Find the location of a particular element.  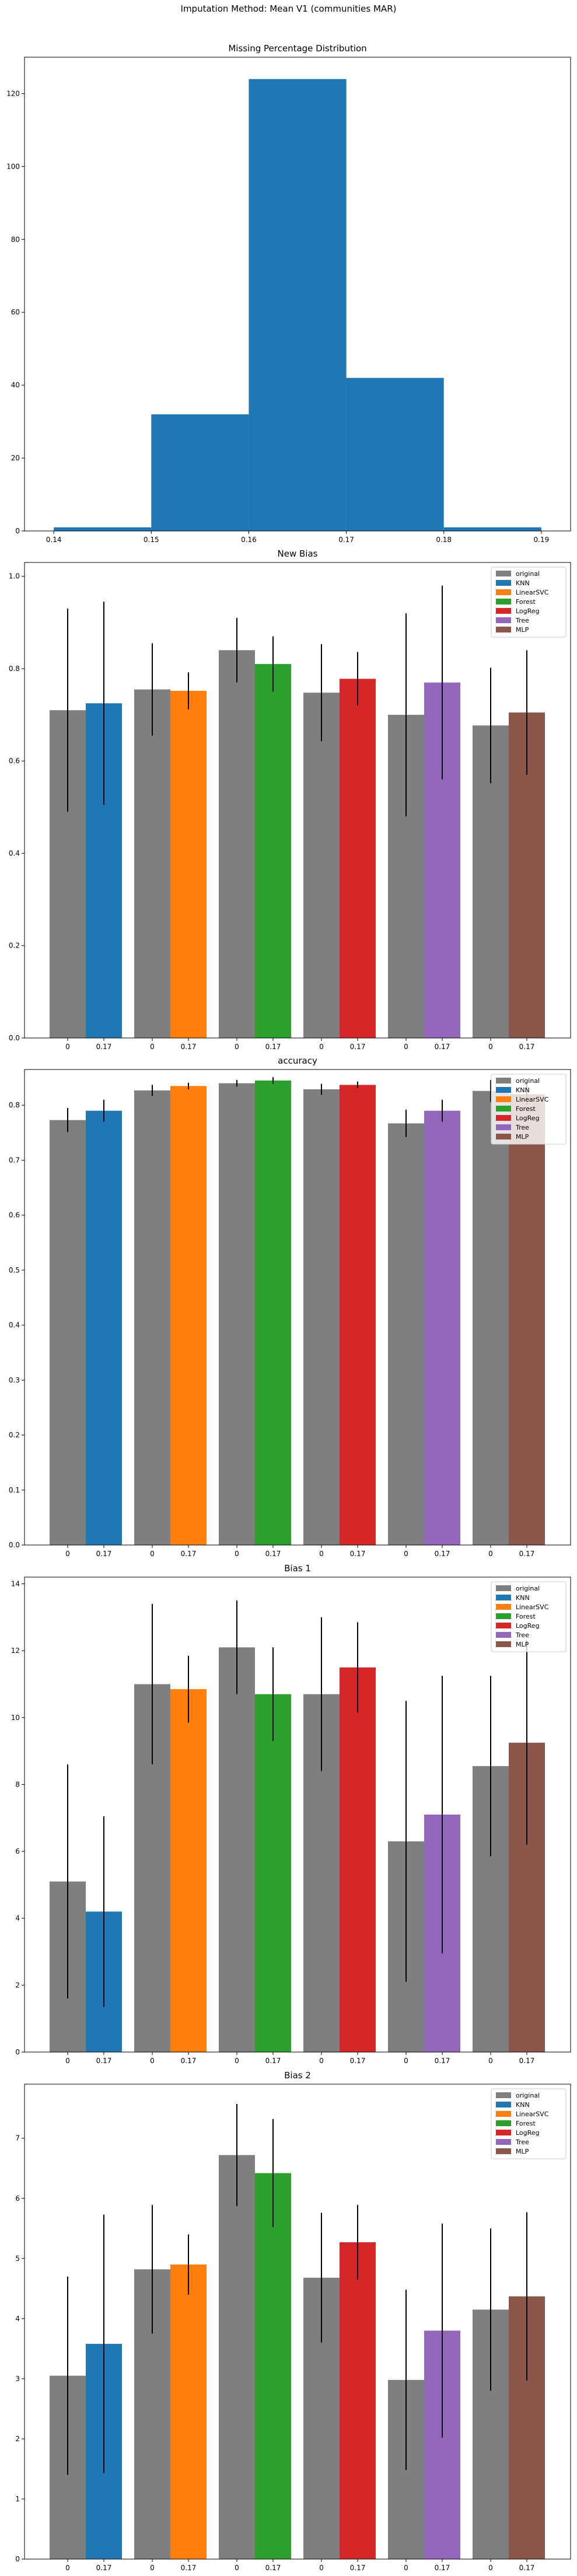

y-tick-label: 14 is located at coordinates (15, 1583).